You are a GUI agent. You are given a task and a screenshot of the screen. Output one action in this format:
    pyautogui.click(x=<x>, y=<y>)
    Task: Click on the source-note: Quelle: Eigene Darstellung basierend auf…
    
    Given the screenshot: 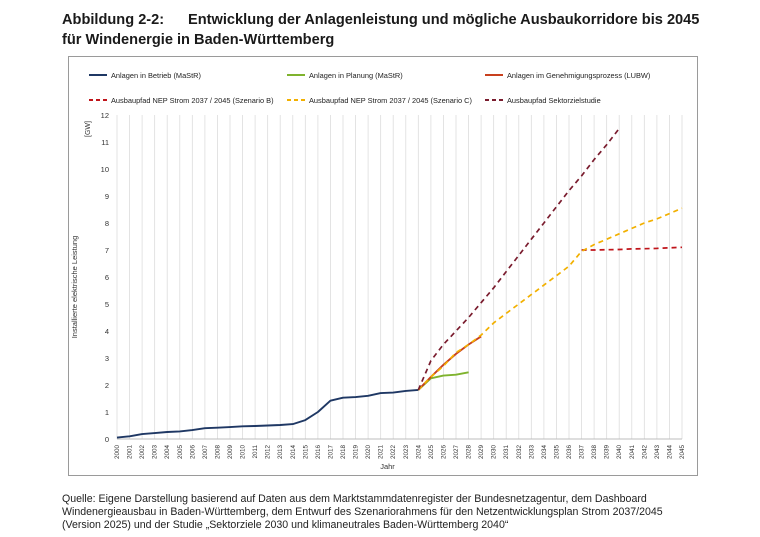 What is the action you would take?
    pyautogui.click(x=402, y=513)
    